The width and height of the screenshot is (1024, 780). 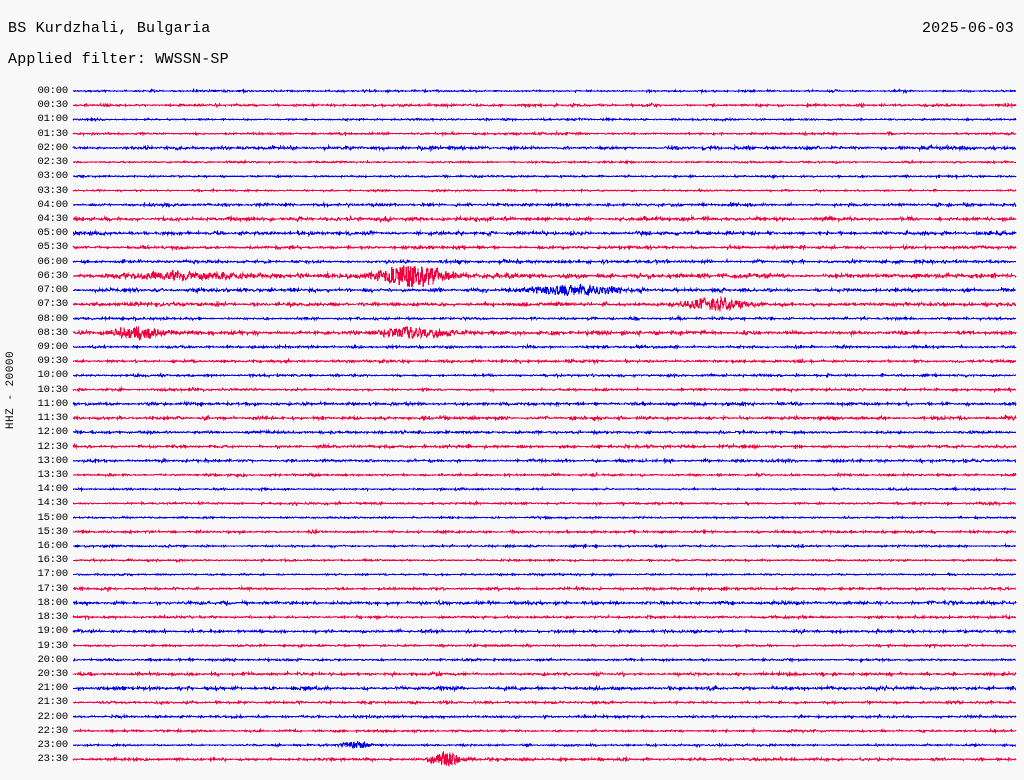 What do you see at coordinates (52, 418) in the screenshot?
I see `time-tick-11-30: 11:30` at bounding box center [52, 418].